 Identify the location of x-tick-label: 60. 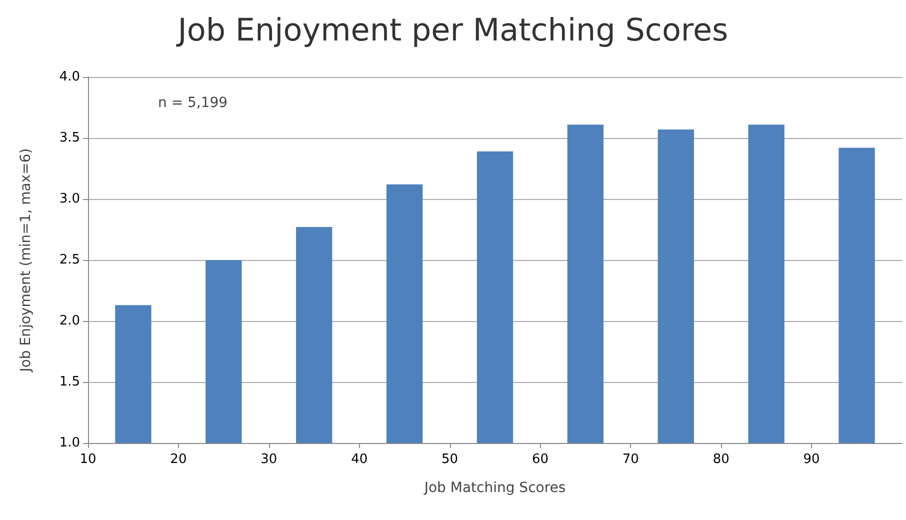
(540, 459).